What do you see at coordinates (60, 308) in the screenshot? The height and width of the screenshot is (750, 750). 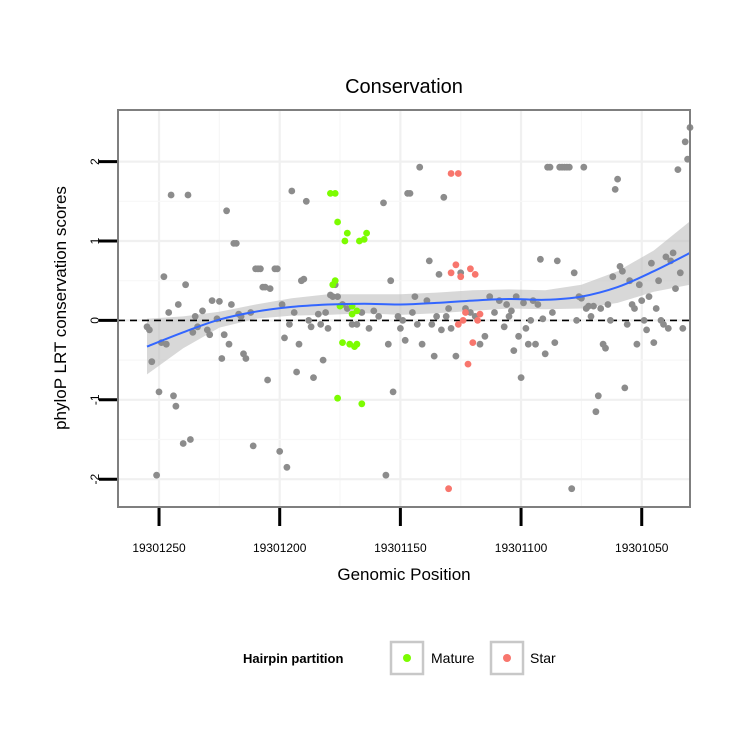 I see `y-axis-title: phyloP LRT conservation scores` at bounding box center [60, 308].